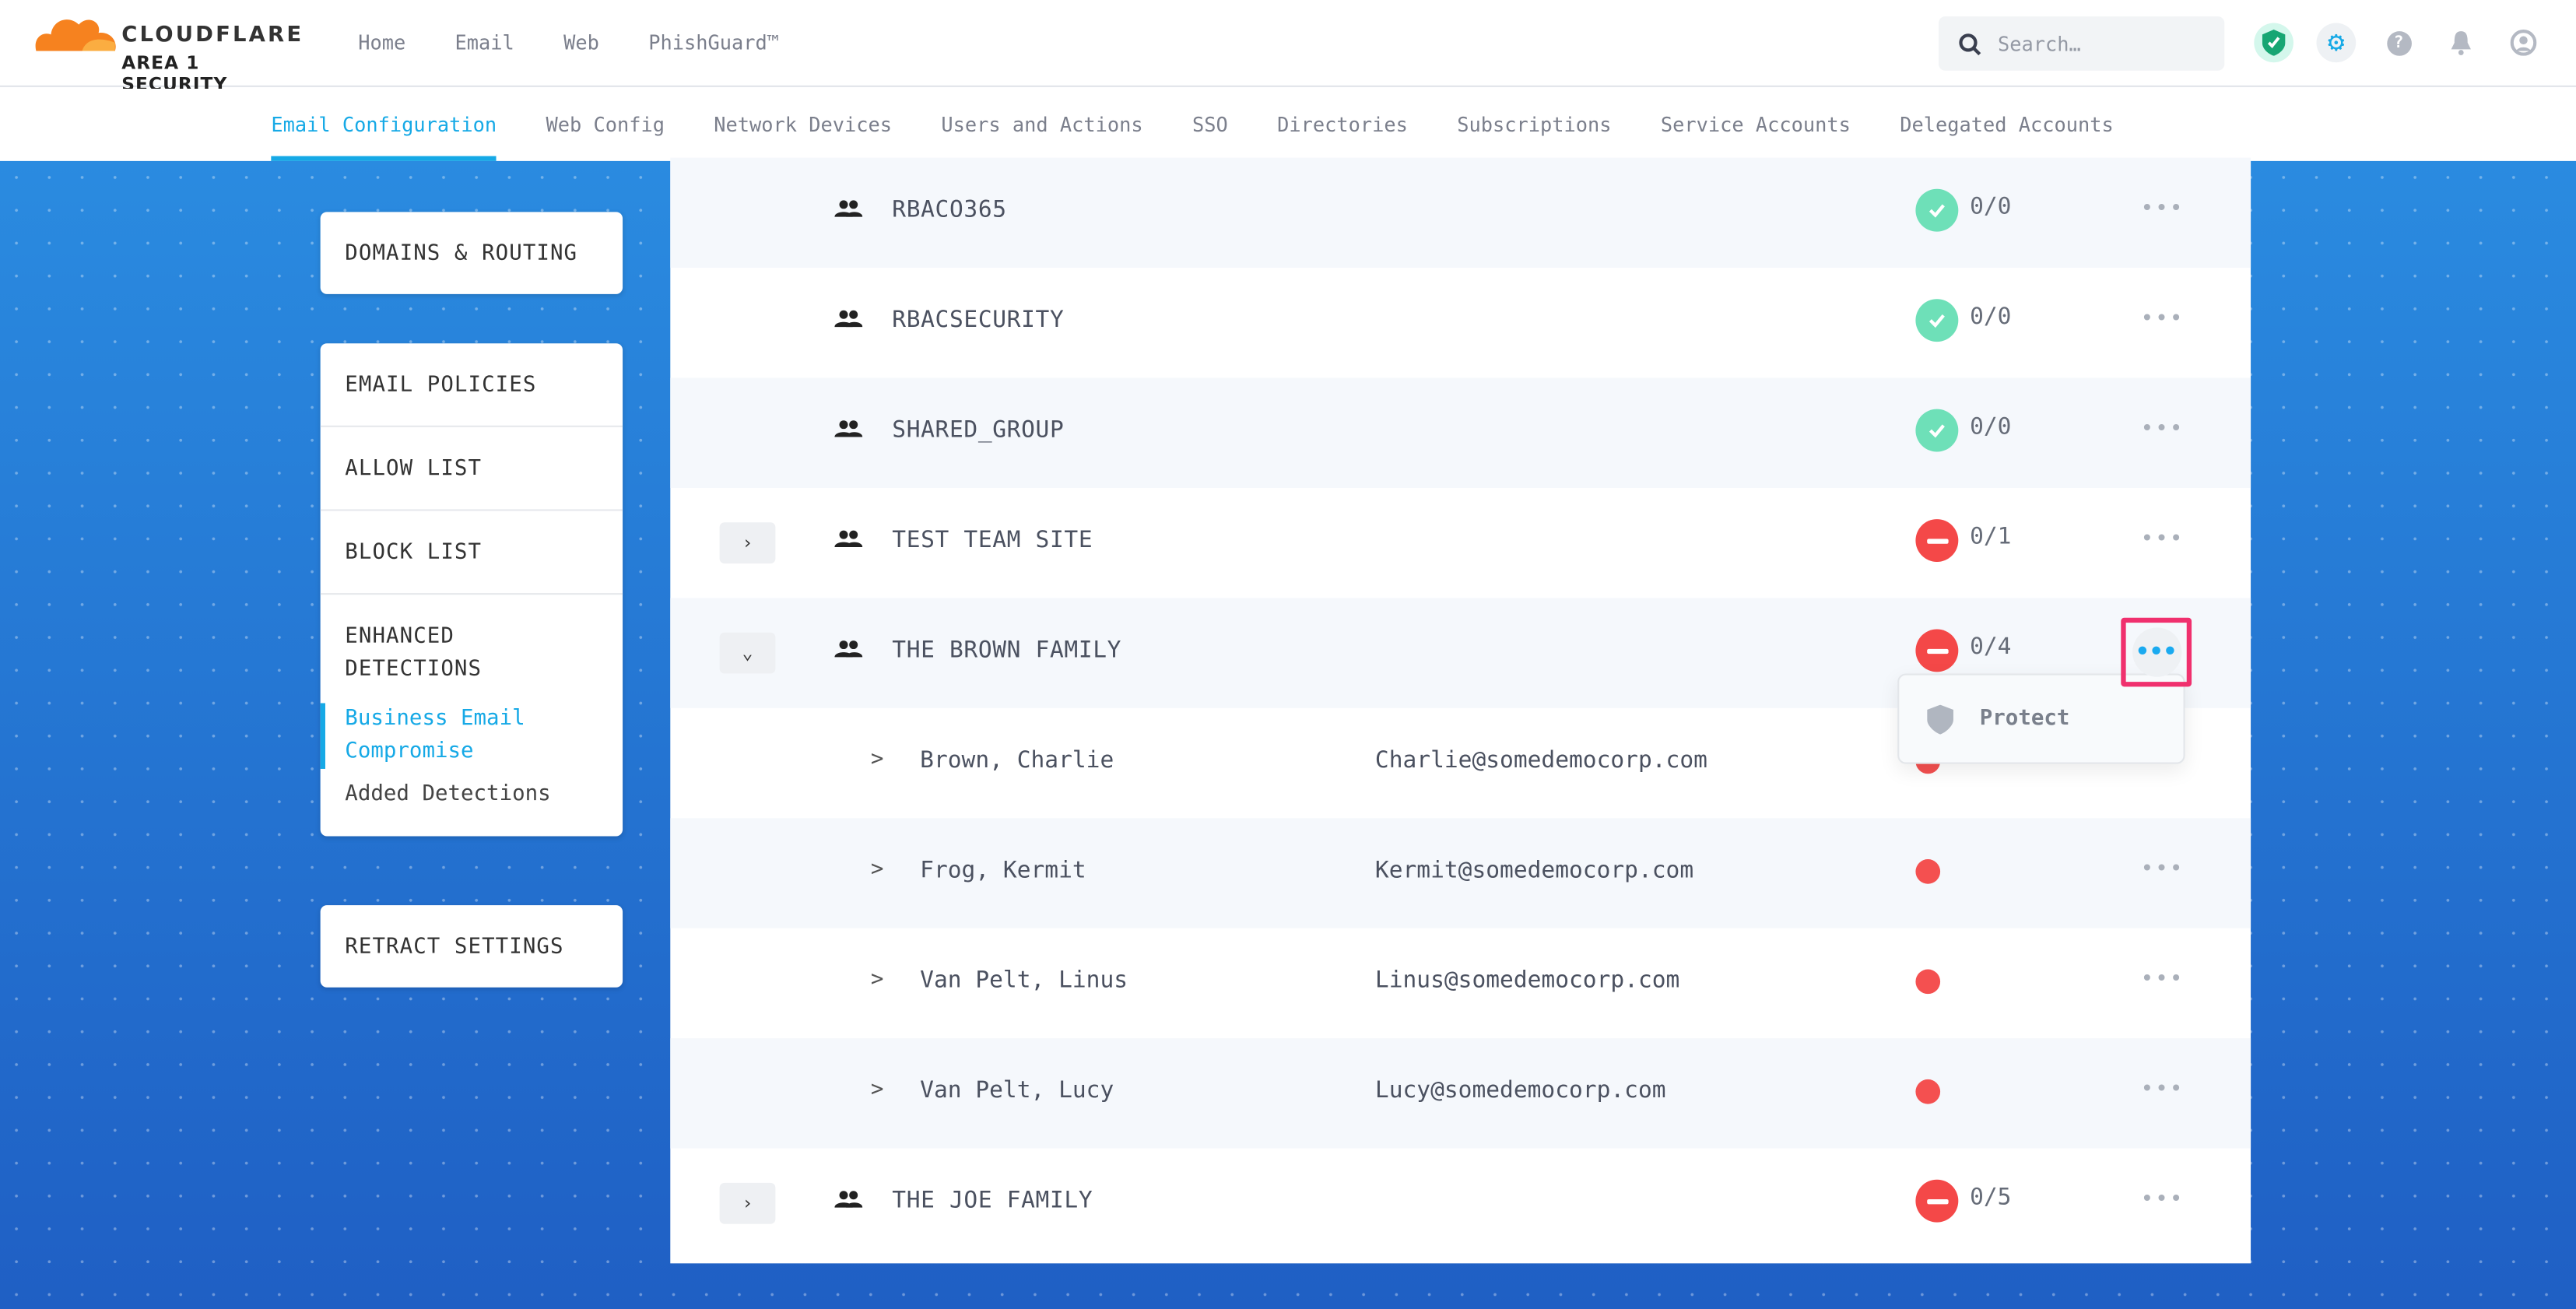 Image resolution: width=2576 pixels, height=1309 pixels. What do you see at coordinates (414, 653) in the screenshot?
I see `sidebar-item-enhanced-detections: ENHANCED DETECTIONS` at bounding box center [414, 653].